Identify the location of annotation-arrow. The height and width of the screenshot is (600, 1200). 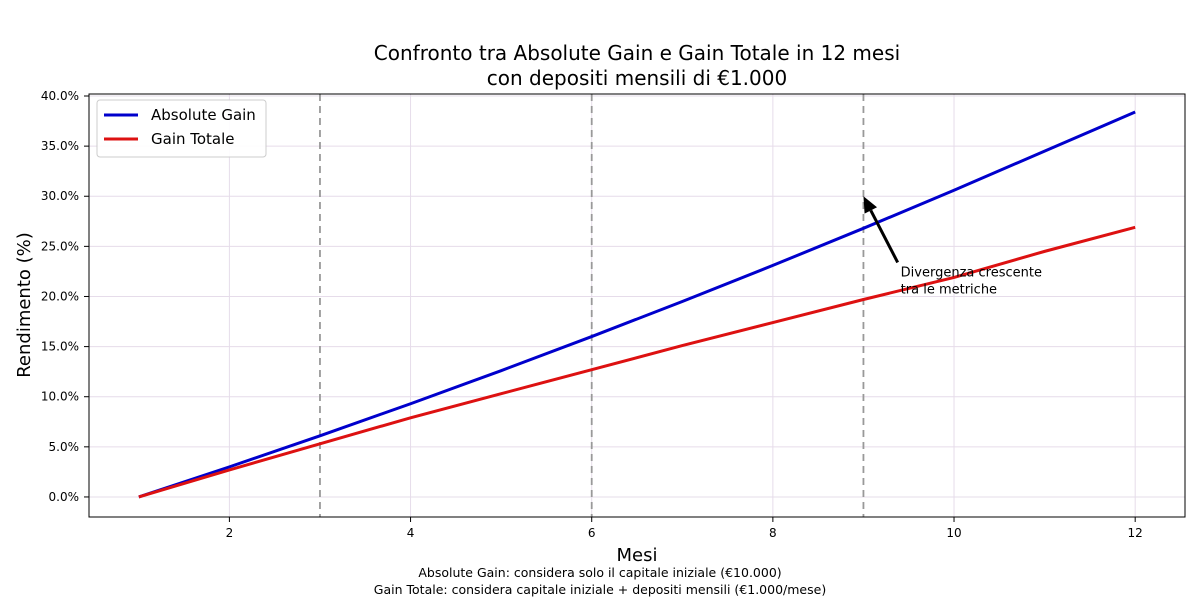
(884, 236).